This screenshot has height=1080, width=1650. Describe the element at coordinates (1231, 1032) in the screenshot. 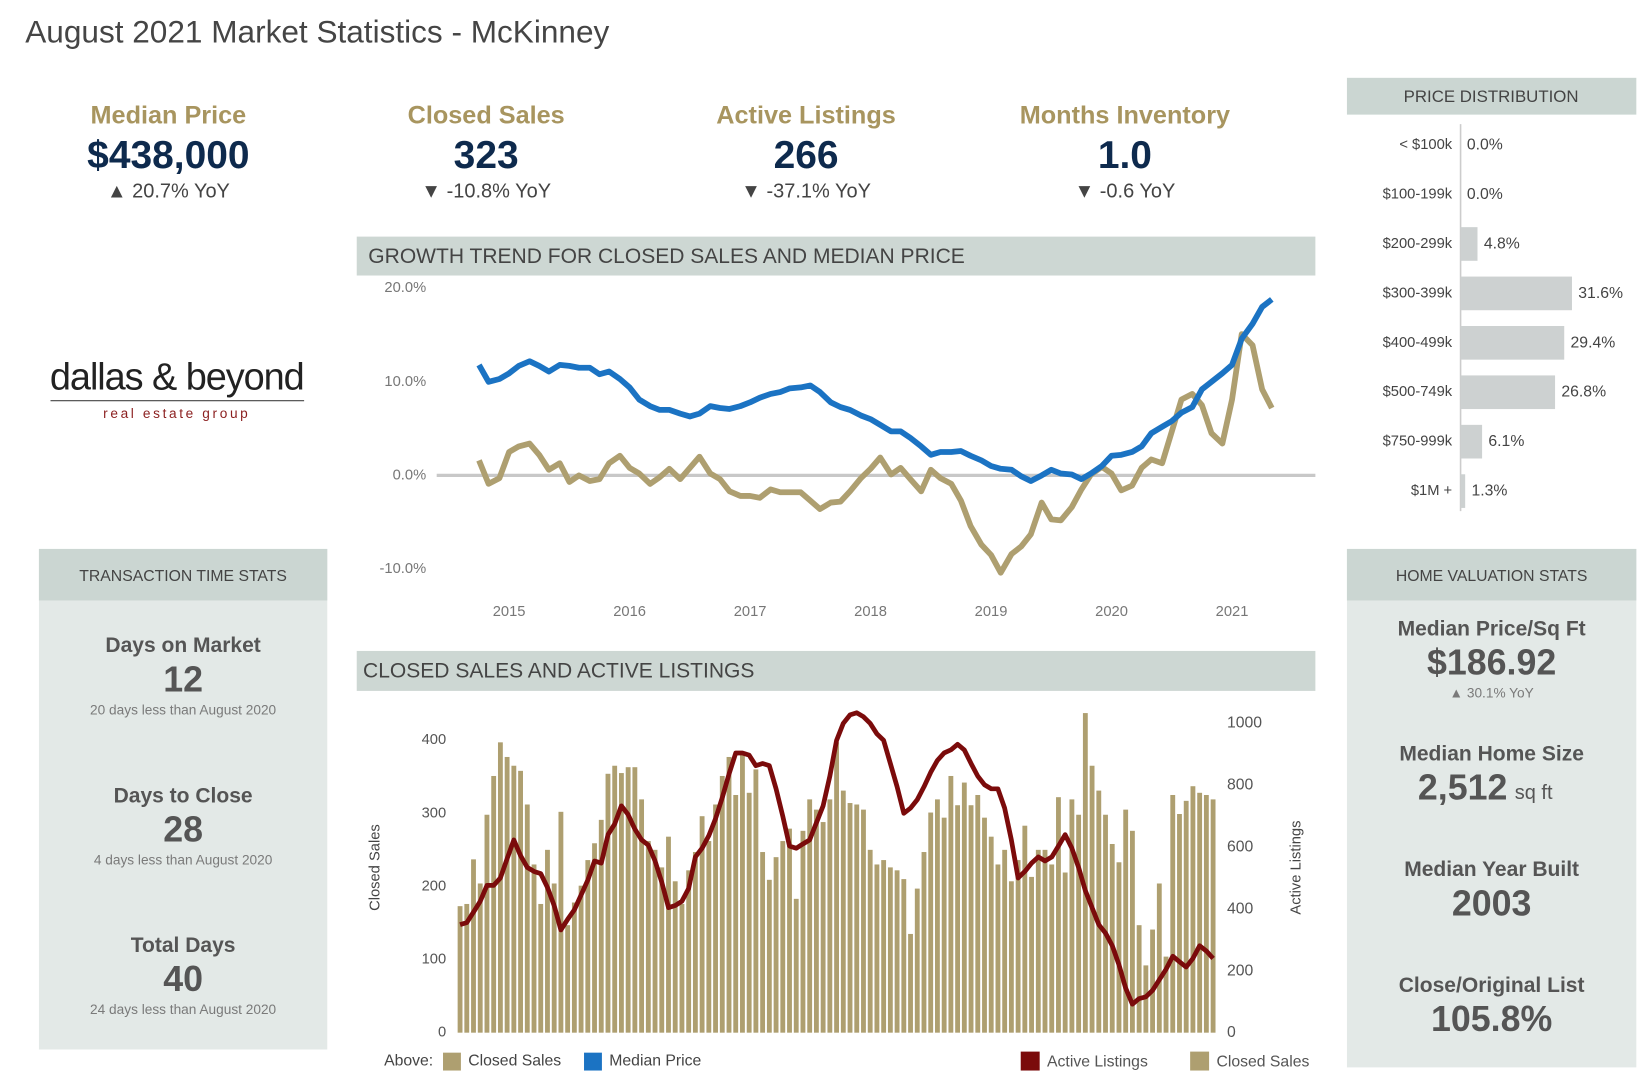

I see `y2-tick-label: 0` at that location.